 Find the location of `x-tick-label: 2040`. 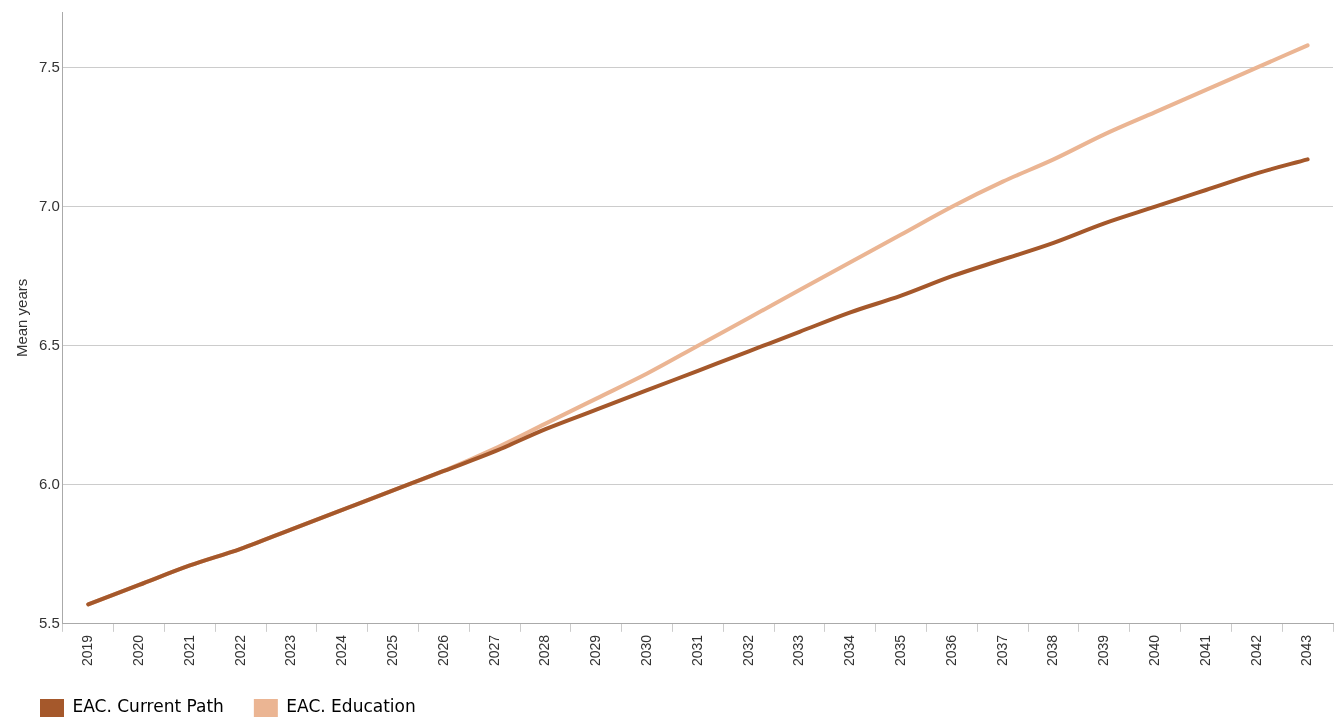

x-tick-label: 2040 is located at coordinates (1154, 650).